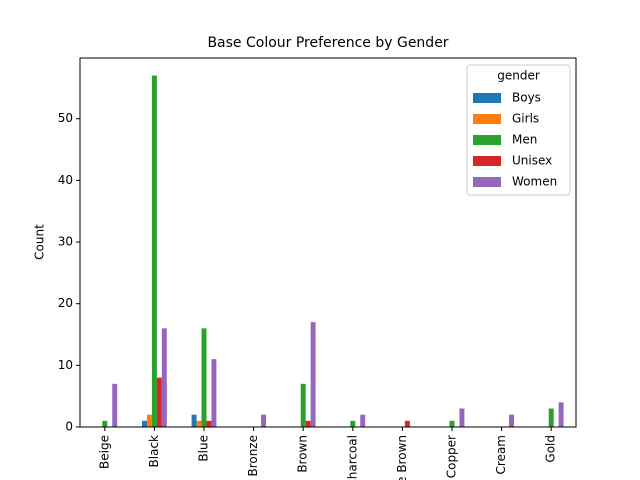 The height and width of the screenshot is (480, 640). I want to click on x-tick-label: Copper, so click(452, 456).